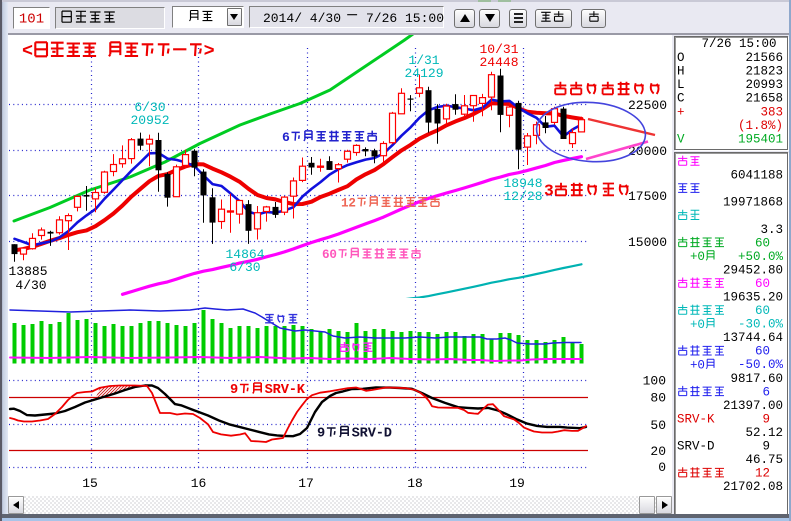 The width and height of the screenshot is (791, 521). Describe the element at coordinates (415, 483) in the screenshot. I see `svg-text: 18` at that location.